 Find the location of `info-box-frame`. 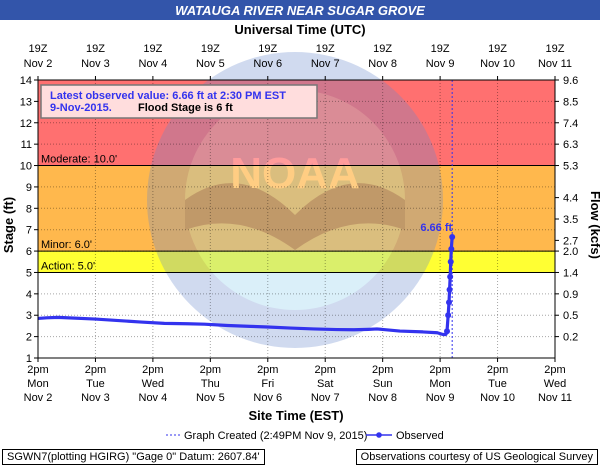

info-box-frame is located at coordinates (179, 101).